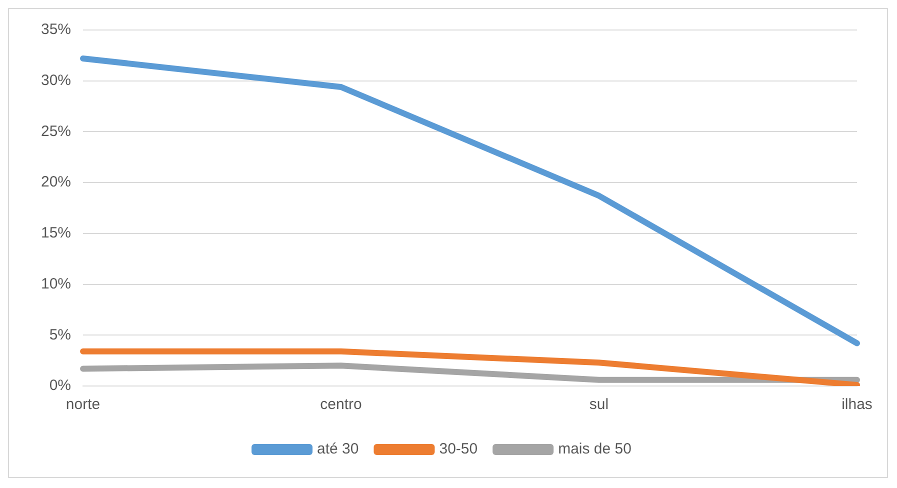 The width and height of the screenshot is (897, 488). Describe the element at coordinates (56, 29) in the screenshot. I see `y-tick-label: 35%` at that location.